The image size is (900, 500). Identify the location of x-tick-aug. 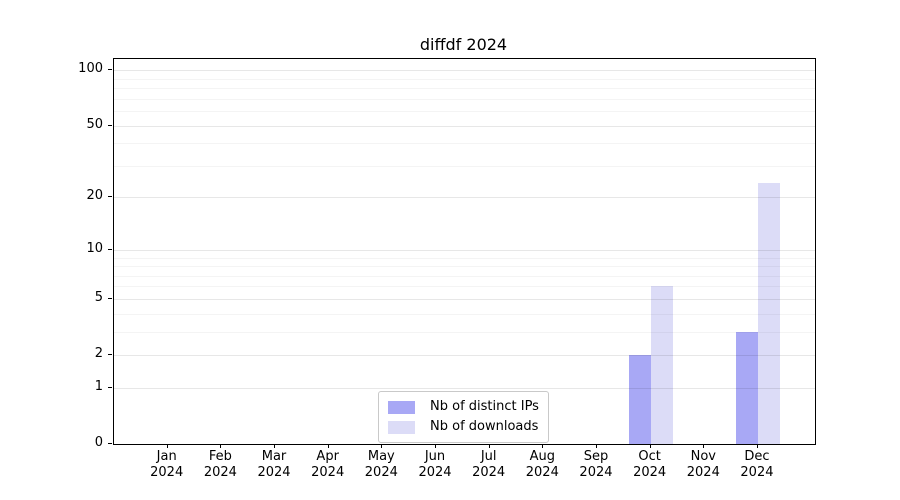
(543, 446).